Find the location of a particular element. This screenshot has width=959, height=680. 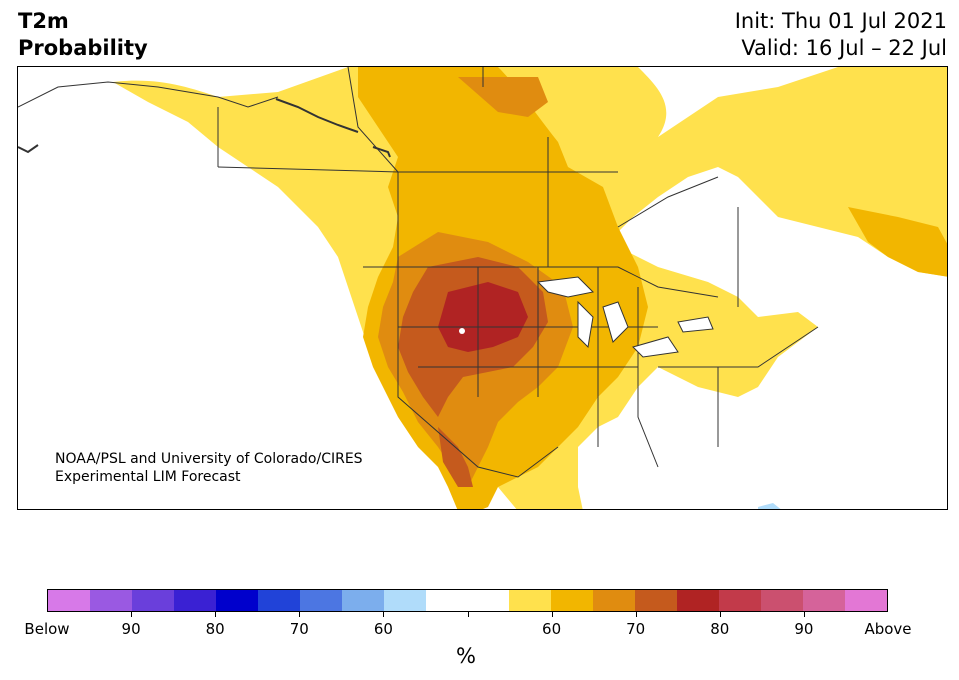

credit-line2: Experimental LIM Forecast is located at coordinates (148, 477).